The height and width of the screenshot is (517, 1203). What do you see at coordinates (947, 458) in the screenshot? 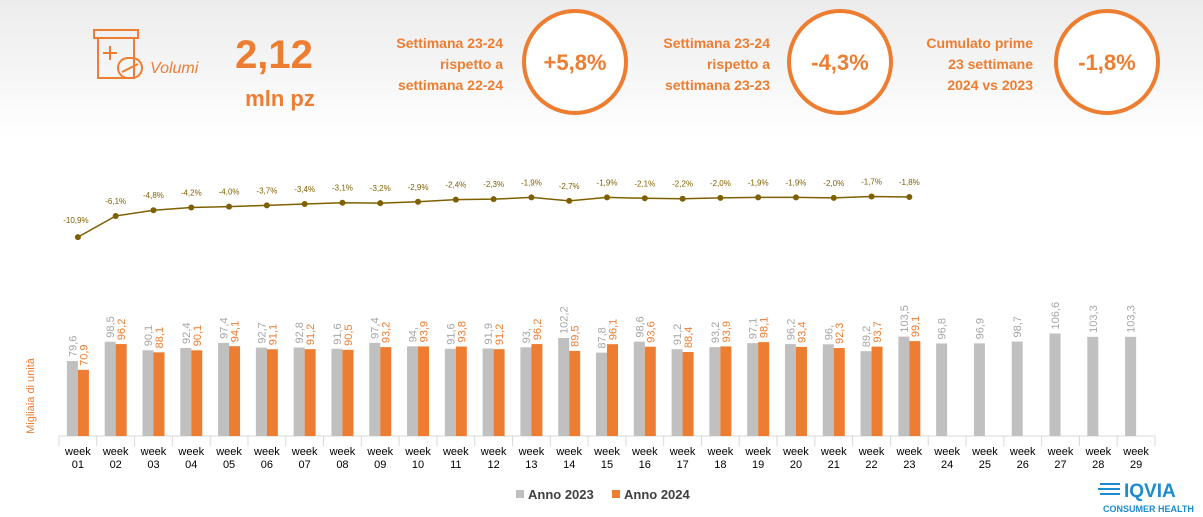
I see `x-tick-label: week 24` at bounding box center [947, 458].